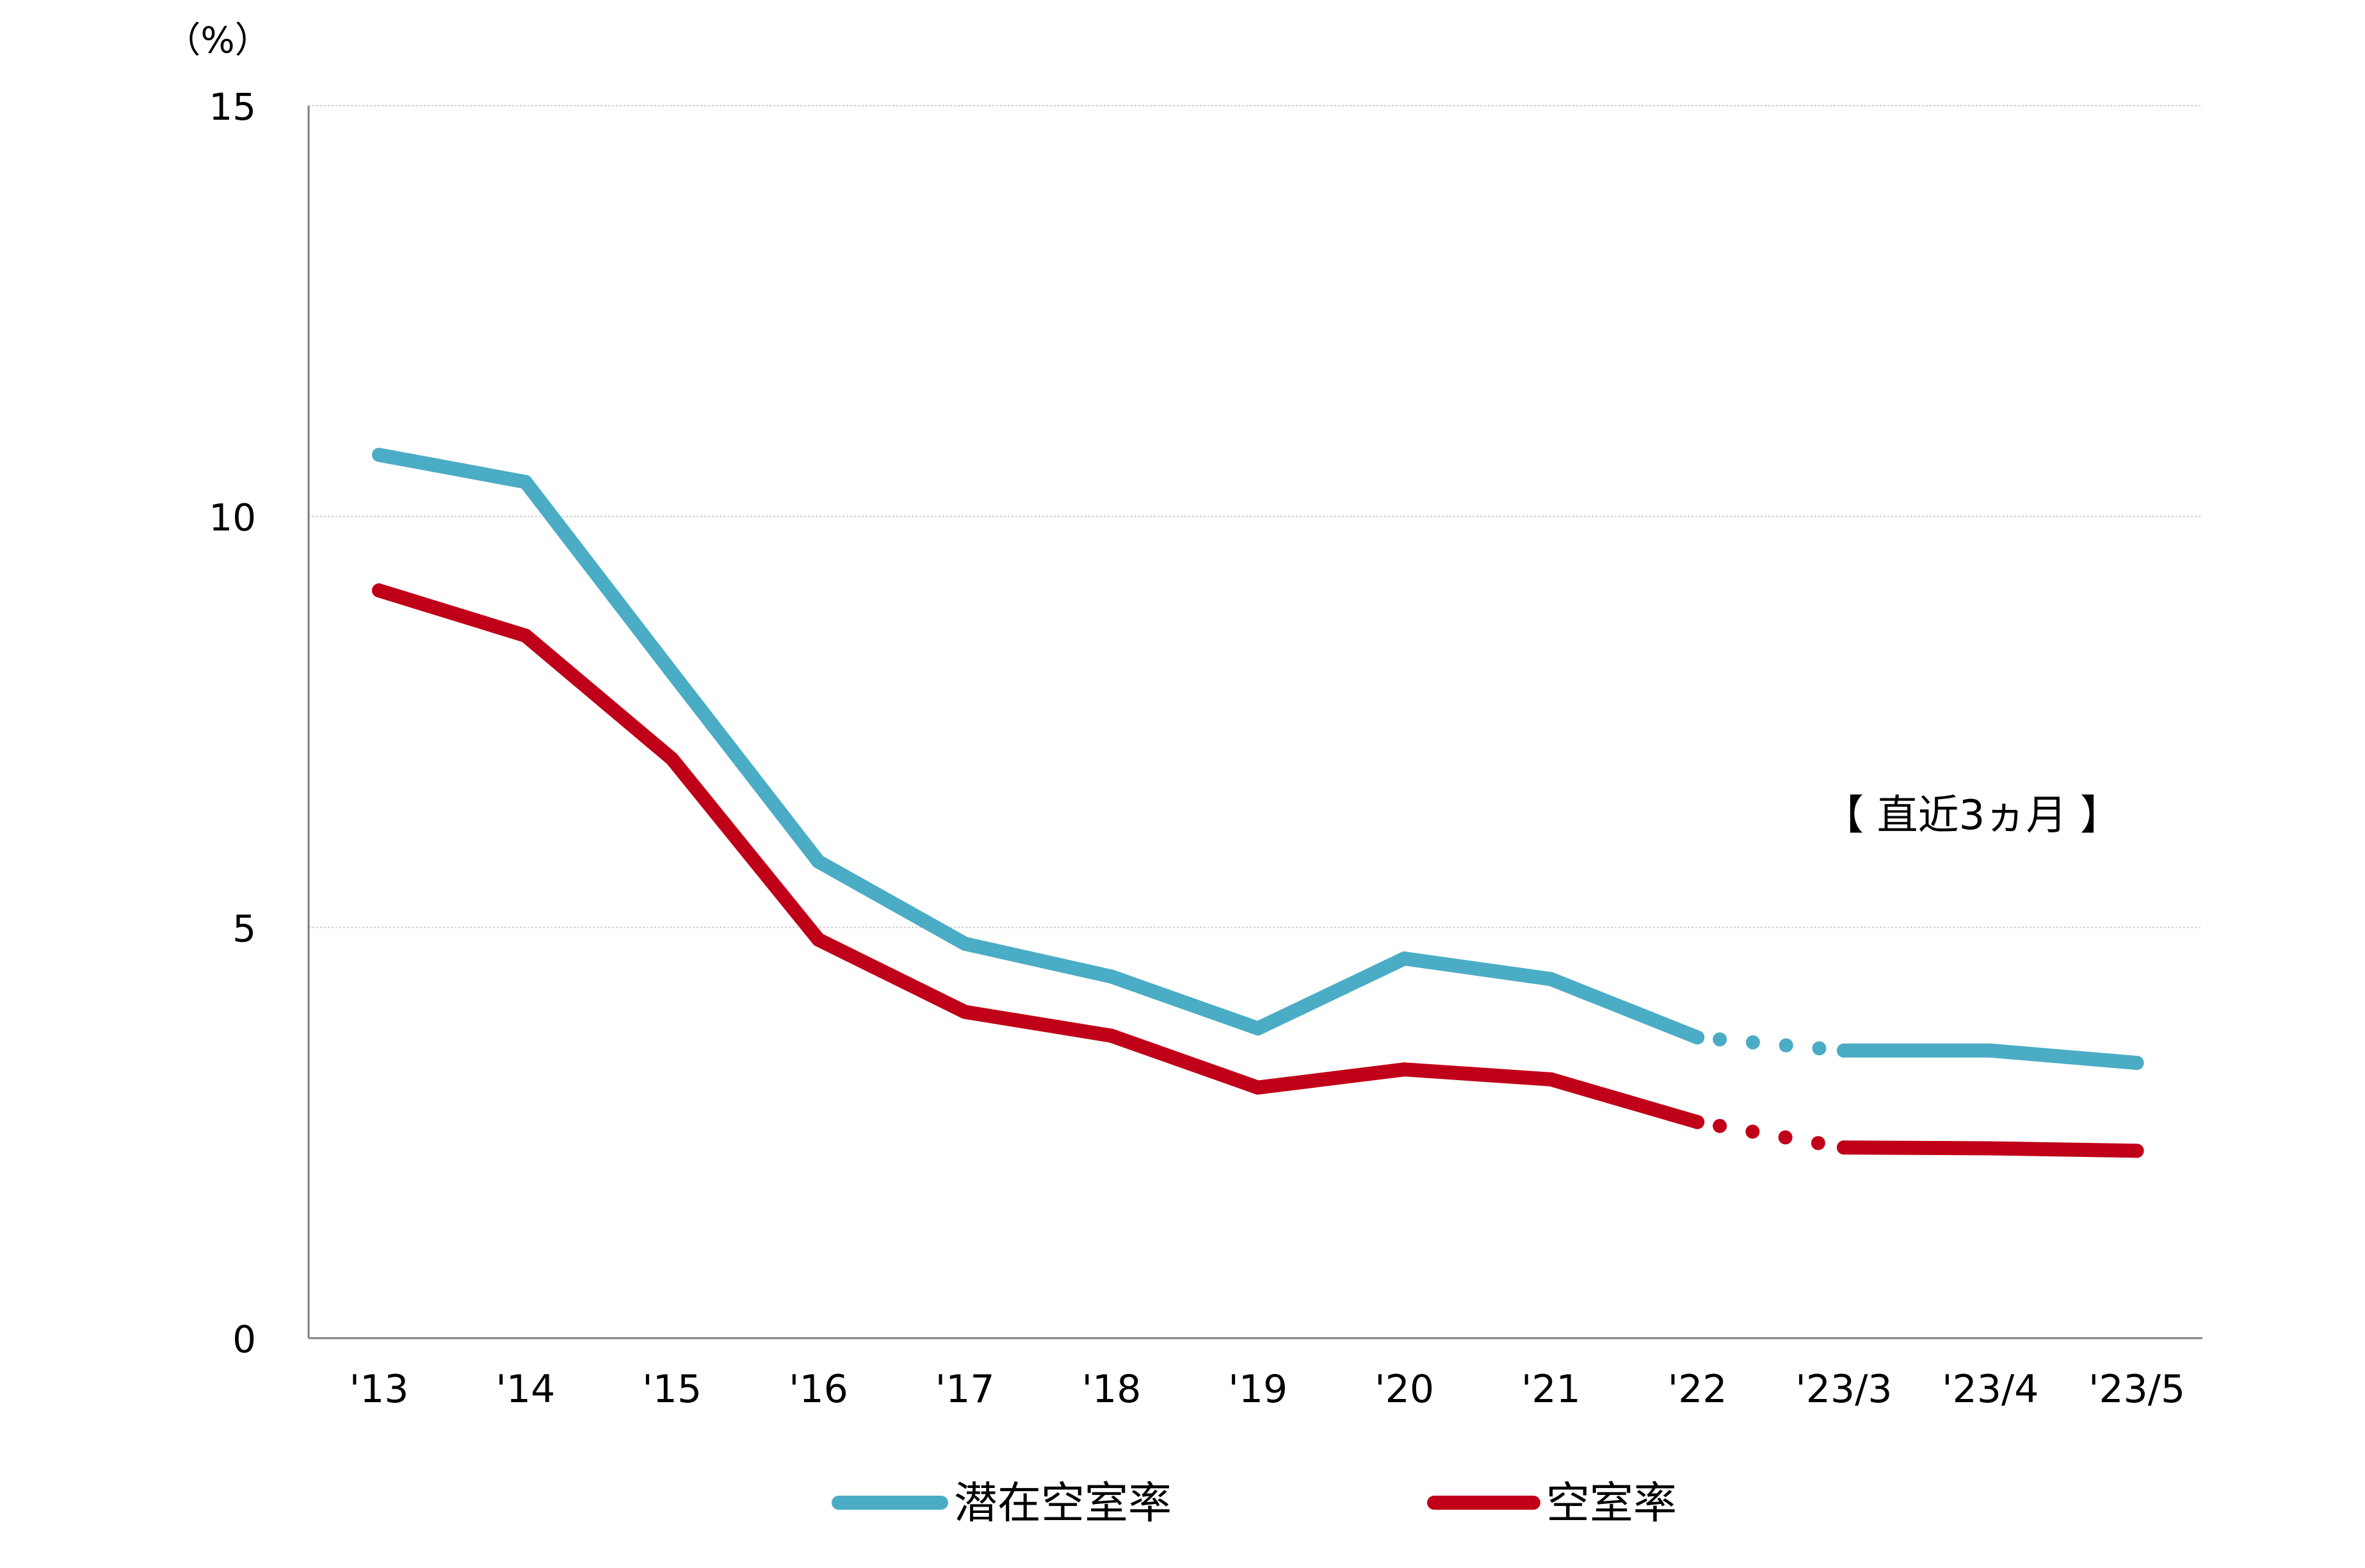 This screenshot has width=2365, height=1568. Describe the element at coordinates (1404, 1389) in the screenshot. I see `x-tick-label: '20` at that location.